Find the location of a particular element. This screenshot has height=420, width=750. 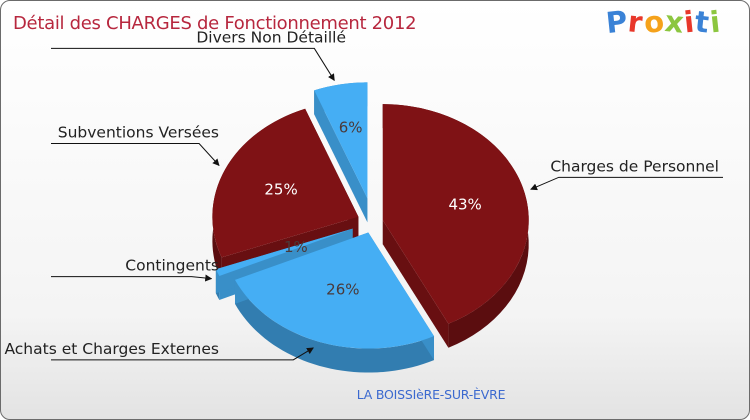

pie-callout-label: Achats et Charges Externes is located at coordinates (111, 349).